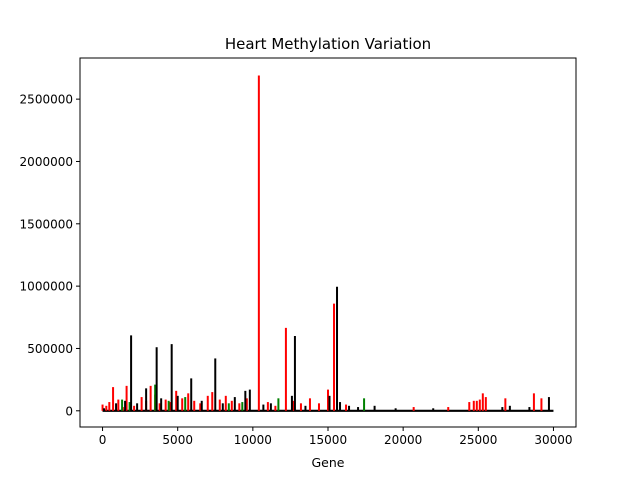 Image resolution: width=640 pixels, height=484 pixels. What do you see at coordinates (253, 440) in the screenshot?
I see `x-tick-label: 10000` at bounding box center [253, 440].